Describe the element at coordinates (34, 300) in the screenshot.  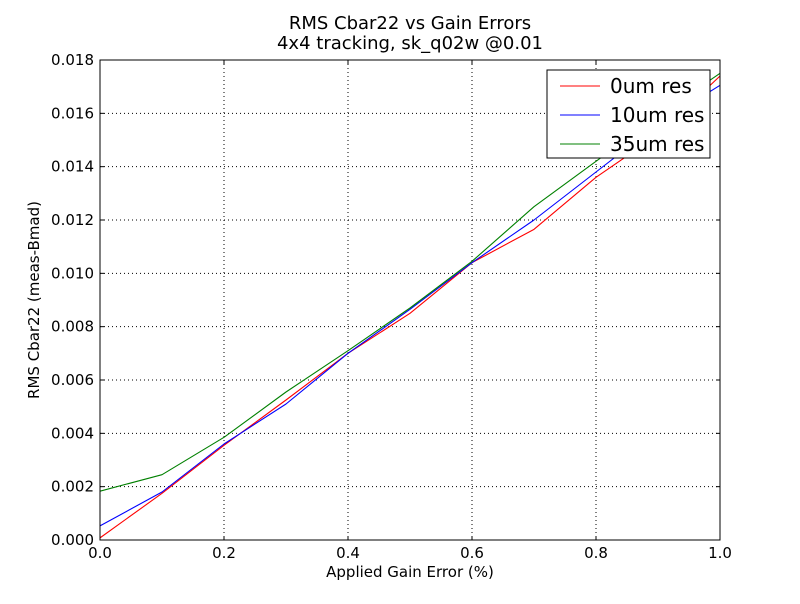
I see `y-axis-label: RMS Cbar22 (meas-Bmad)` at that location.